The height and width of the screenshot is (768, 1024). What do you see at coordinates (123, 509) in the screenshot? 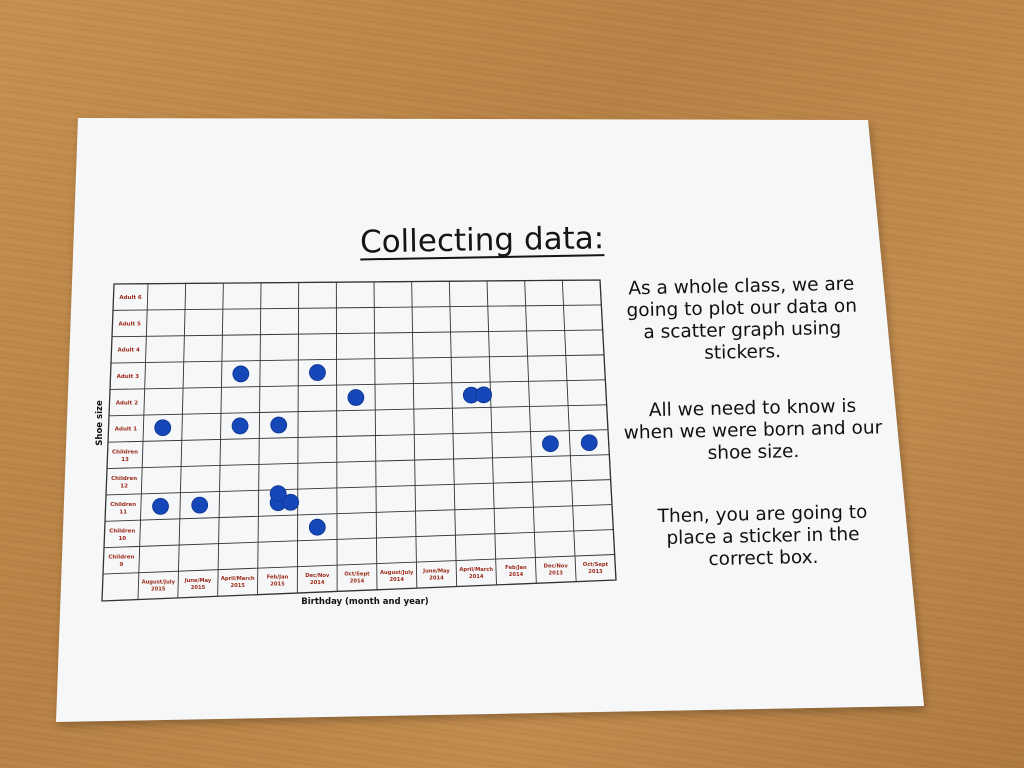
I see `y-tick-label: Children 11` at bounding box center [123, 509].